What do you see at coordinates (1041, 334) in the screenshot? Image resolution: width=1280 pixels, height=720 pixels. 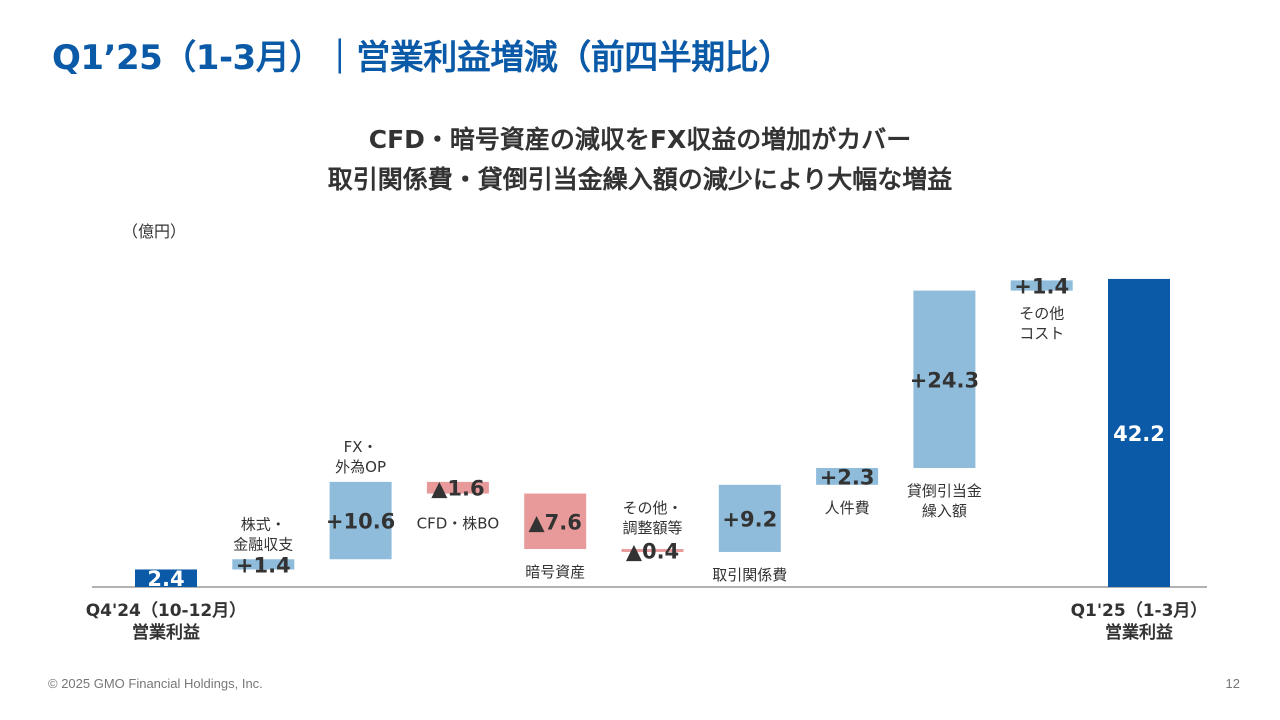 I see `category-label-9-1: コスト` at bounding box center [1041, 334].